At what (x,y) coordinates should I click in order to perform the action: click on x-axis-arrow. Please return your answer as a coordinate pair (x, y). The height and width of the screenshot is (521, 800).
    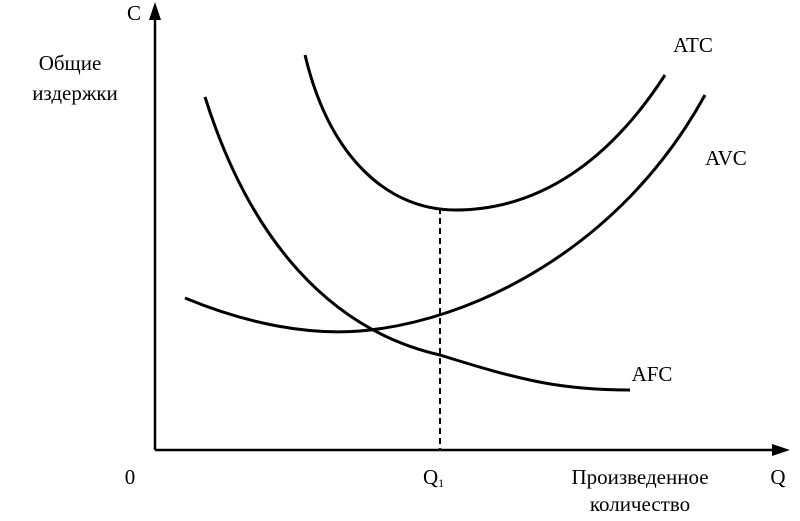
    Looking at the image, I should click on (781, 450).